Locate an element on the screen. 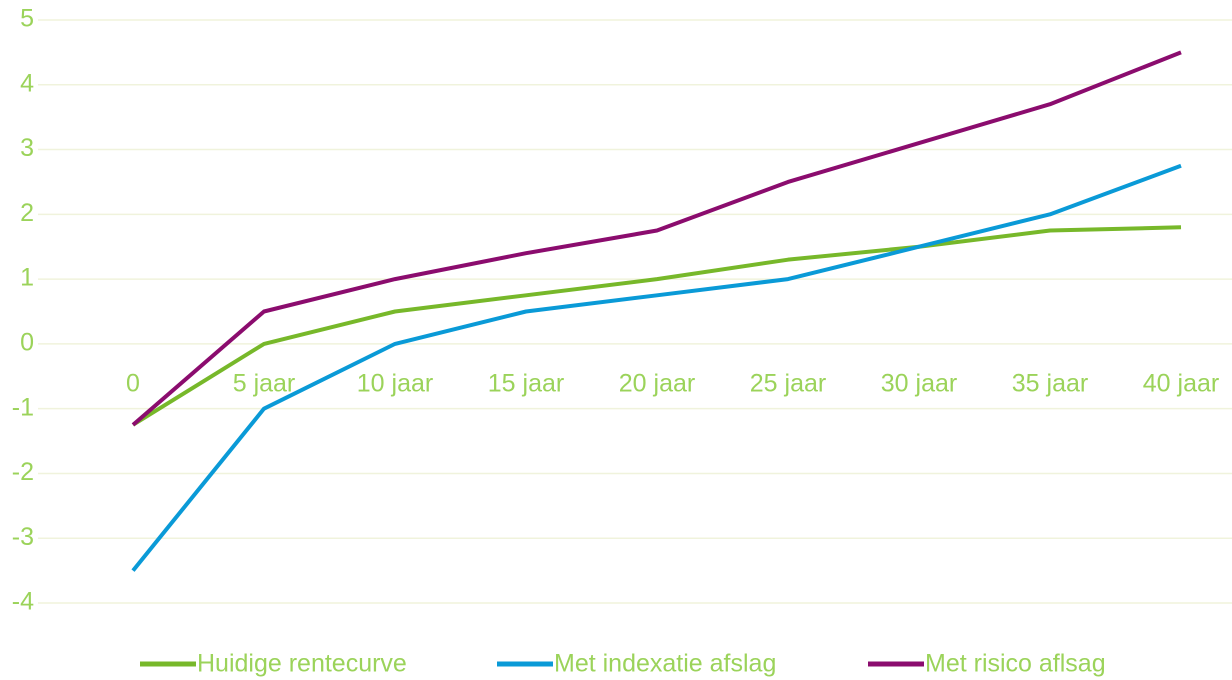 The height and width of the screenshot is (680, 1232). x-tick-label: 35 jaar is located at coordinates (1050, 383).